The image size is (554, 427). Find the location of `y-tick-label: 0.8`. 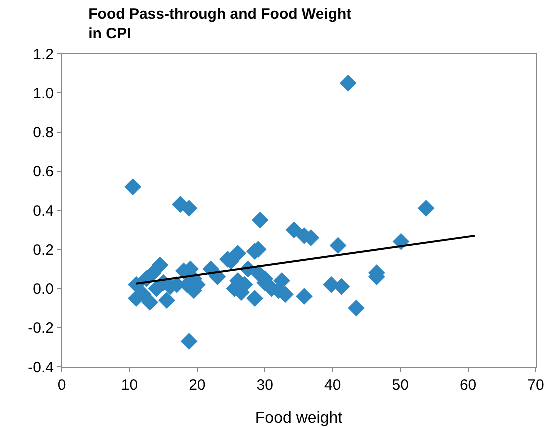

y-tick-label: 0.8 is located at coordinates (43, 133).